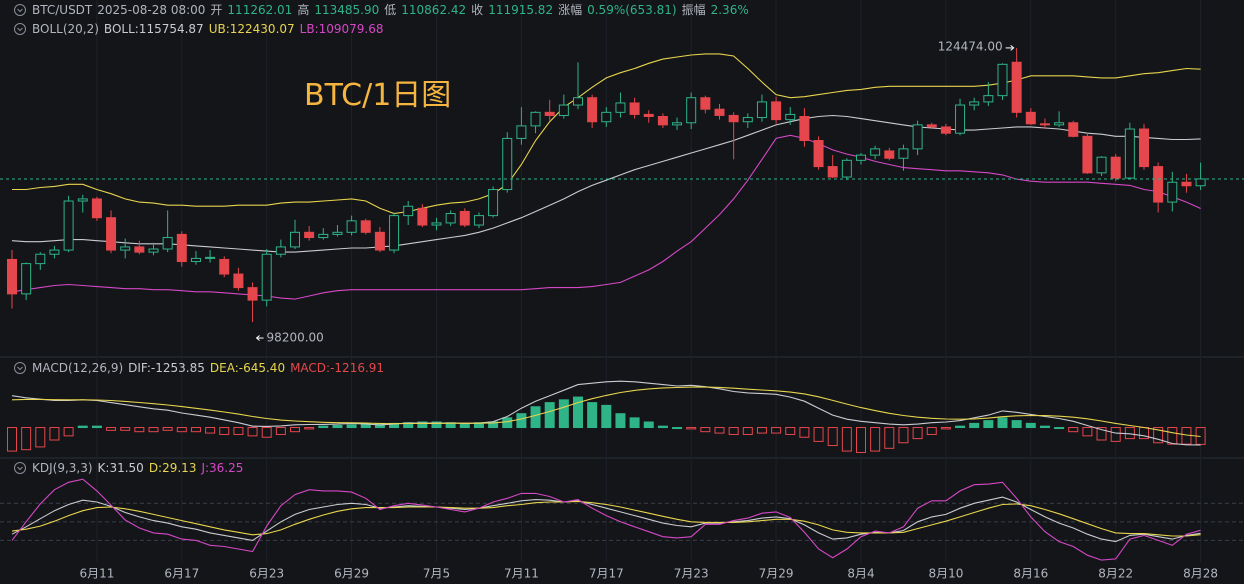 This screenshot has width=1244, height=584. What do you see at coordinates (172, 468) in the screenshot?
I see `legend-entry: D:29.13` at bounding box center [172, 468].